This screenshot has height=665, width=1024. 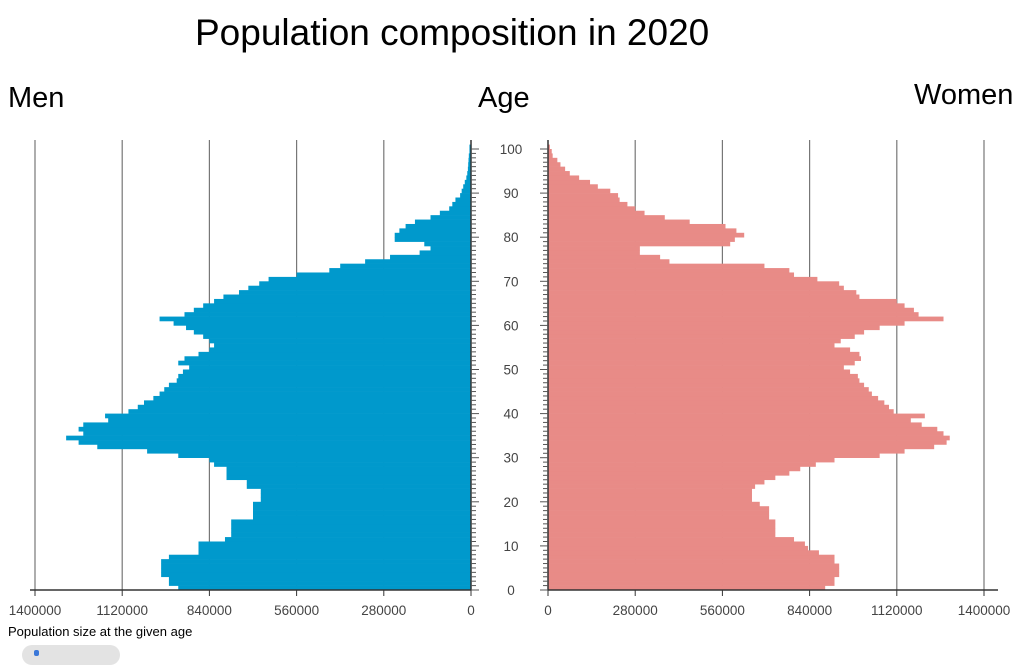 I want to click on women-label: Women, so click(x=964, y=95).